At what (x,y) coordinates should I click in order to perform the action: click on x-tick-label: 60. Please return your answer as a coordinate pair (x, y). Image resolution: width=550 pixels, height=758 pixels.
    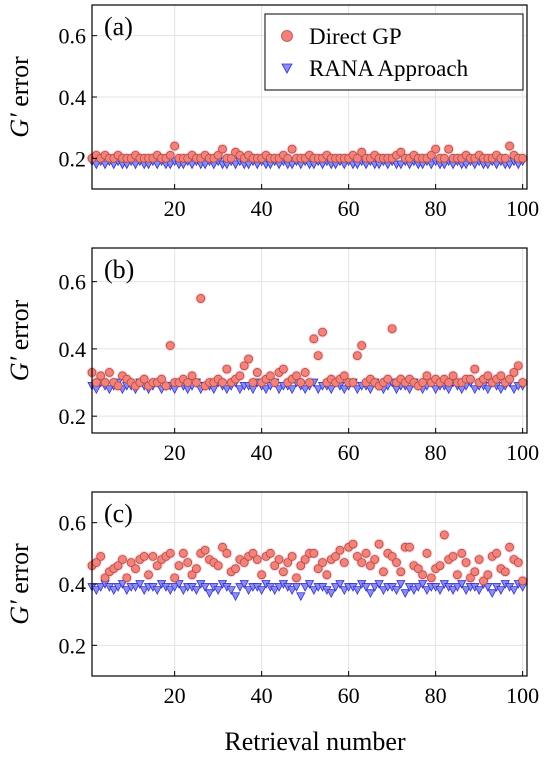
    Looking at the image, I should click on (349, 208).